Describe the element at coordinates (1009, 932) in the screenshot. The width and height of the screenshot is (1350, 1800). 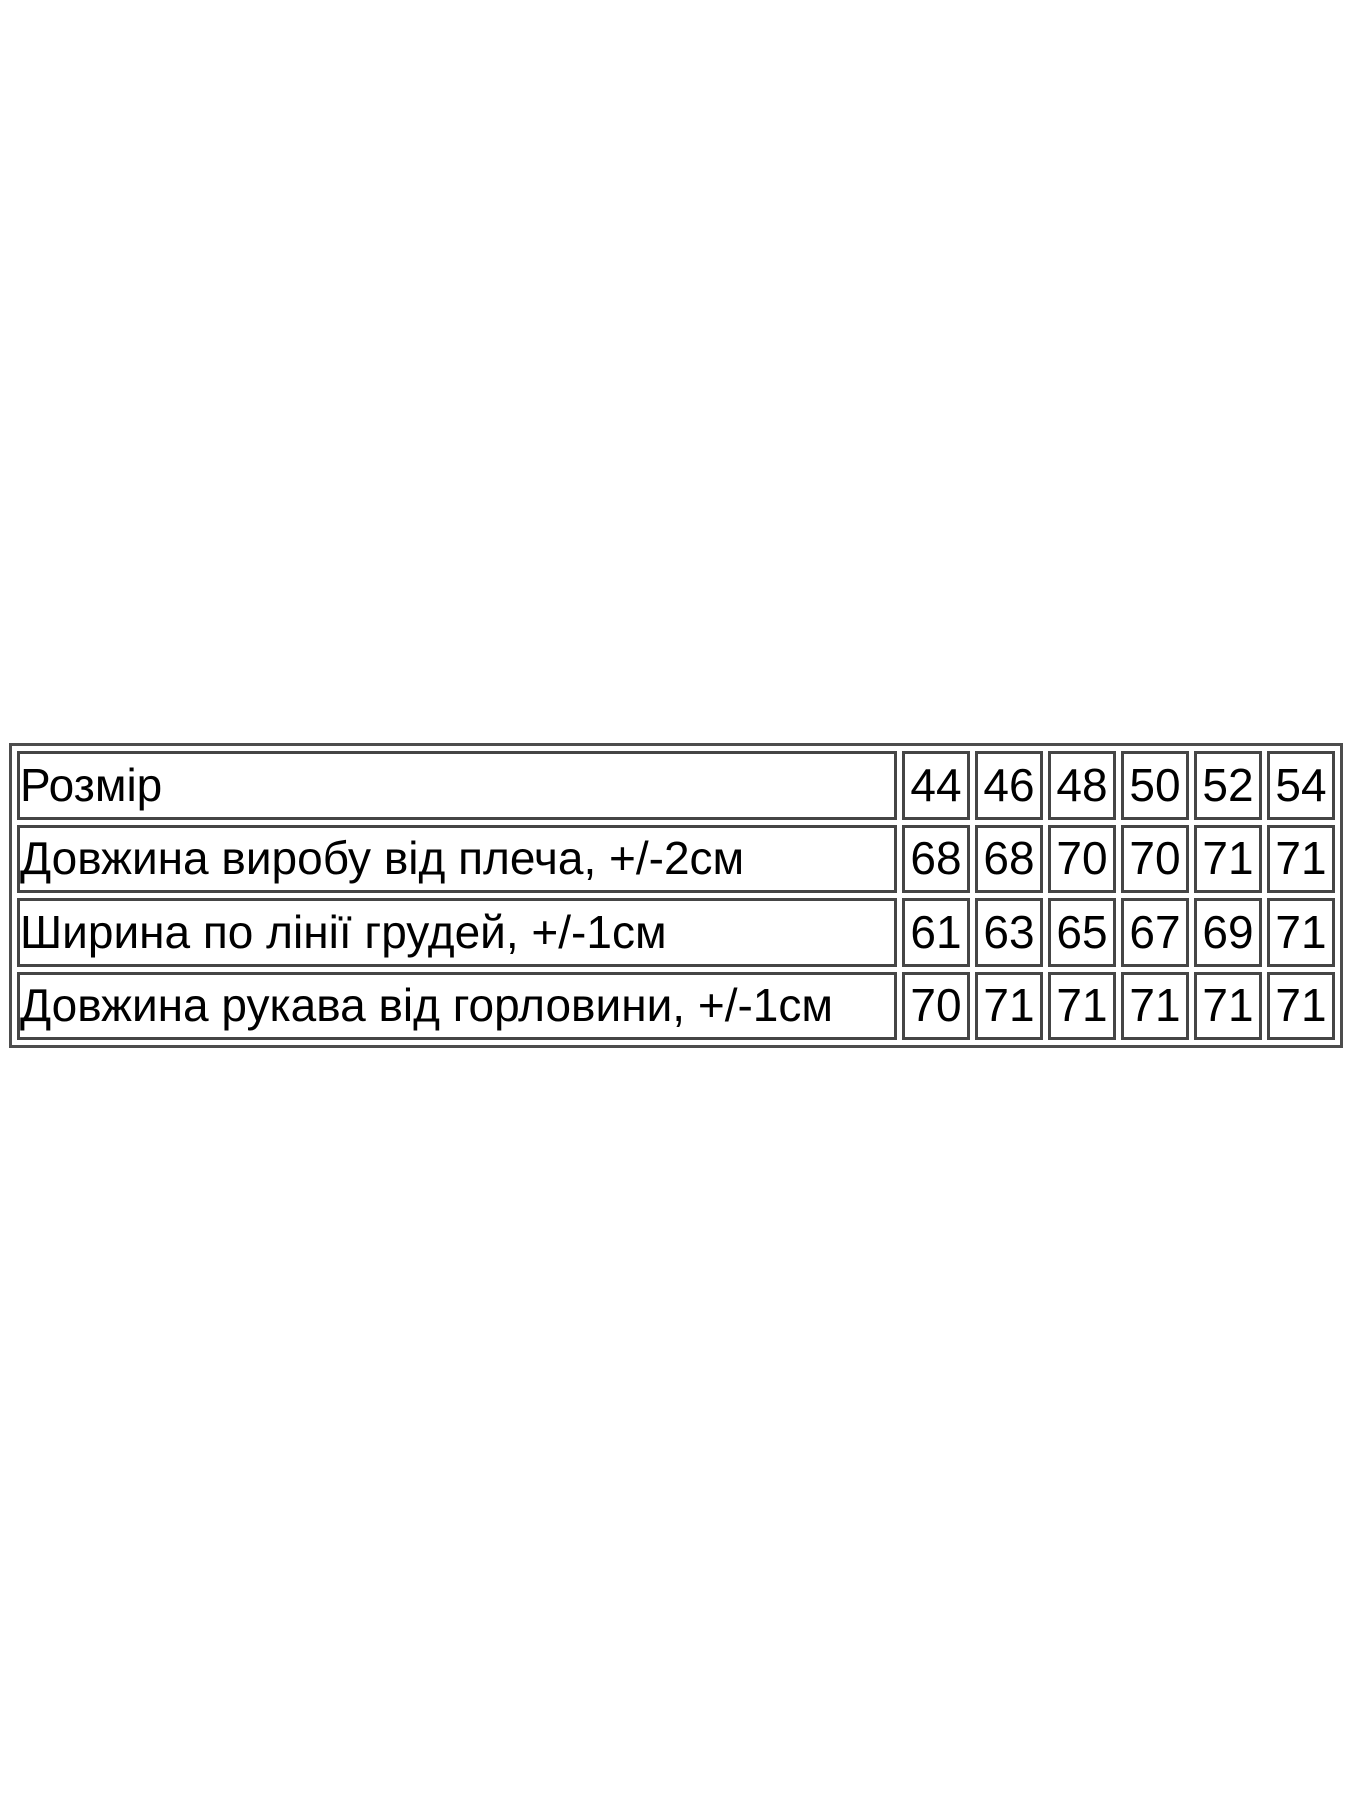
I see `measure-value-cell: 63` at that location.